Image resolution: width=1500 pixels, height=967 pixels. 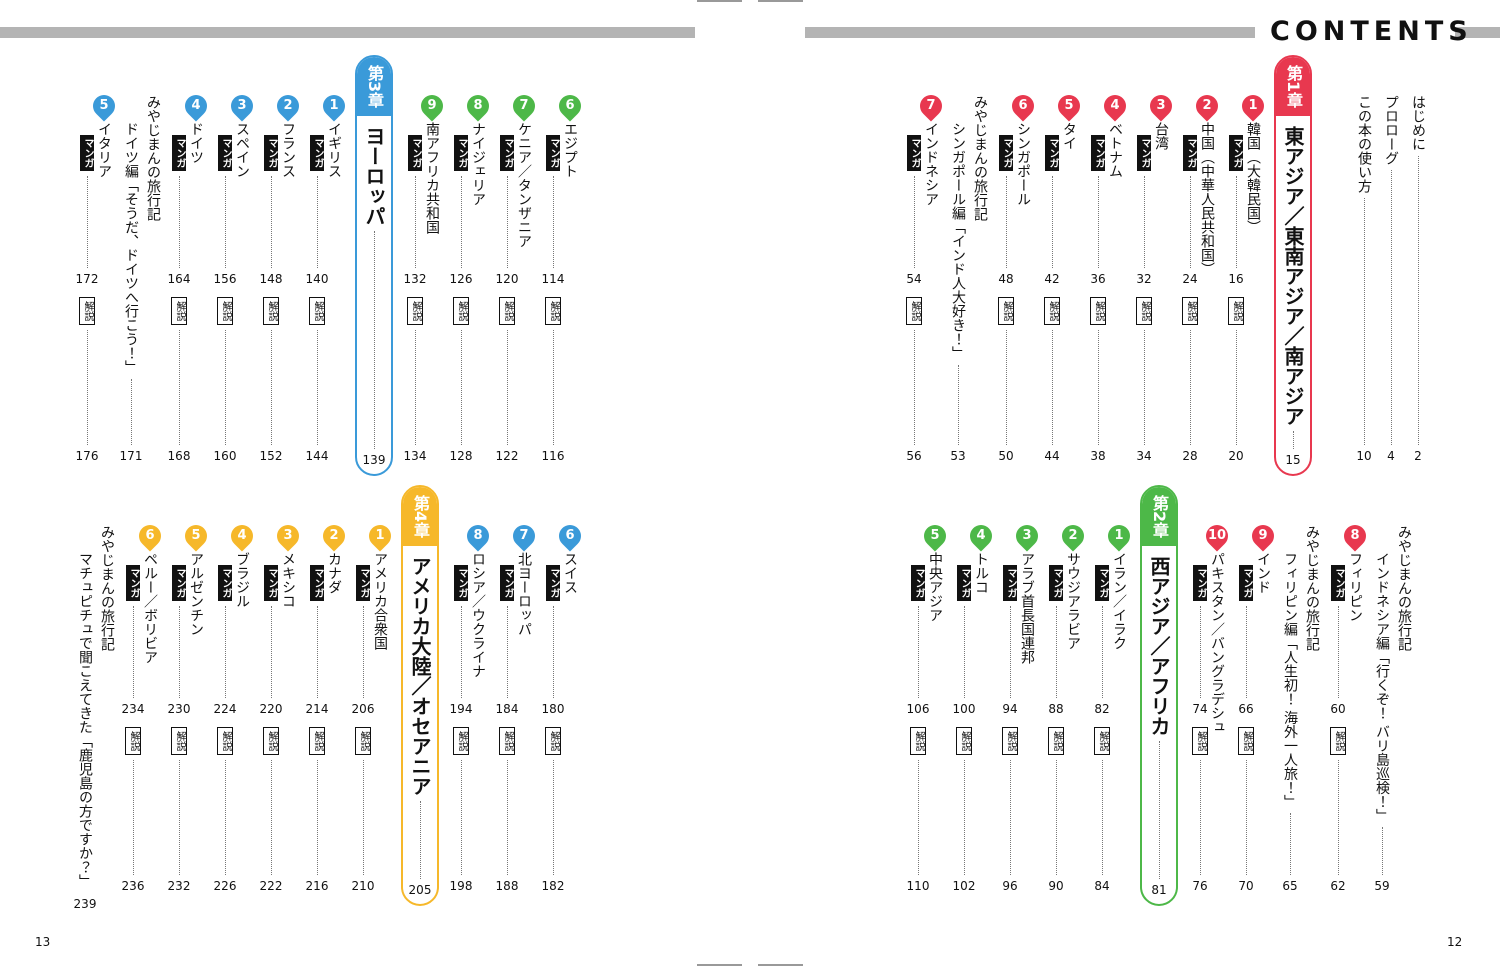 I want to click on entry-column: 解説 76, so click(x=1200, y=809).